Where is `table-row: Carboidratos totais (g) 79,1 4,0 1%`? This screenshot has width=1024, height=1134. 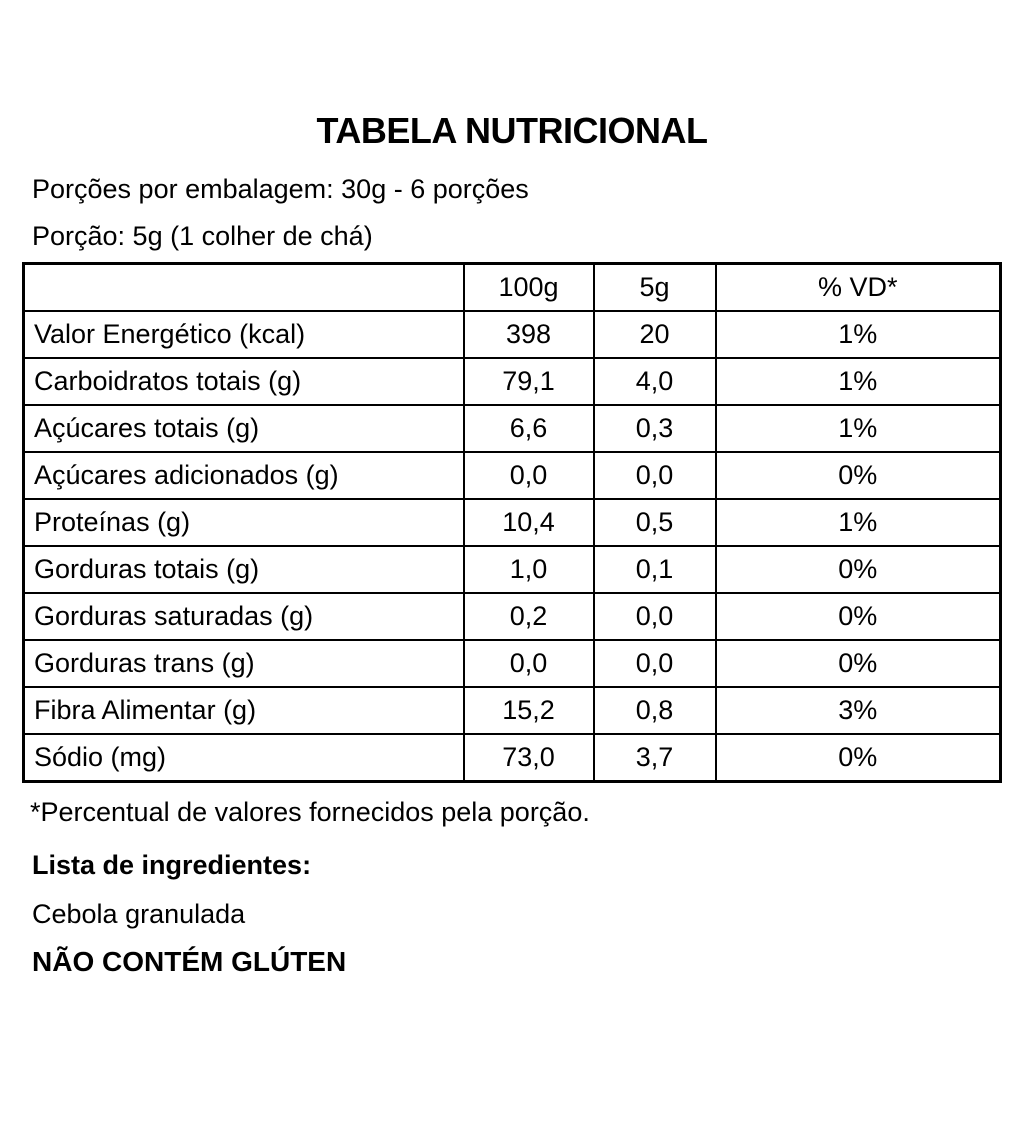 table-row: Carboidratos totais (g) 79,1 4,0 1% is located at coordinates (512, 381).